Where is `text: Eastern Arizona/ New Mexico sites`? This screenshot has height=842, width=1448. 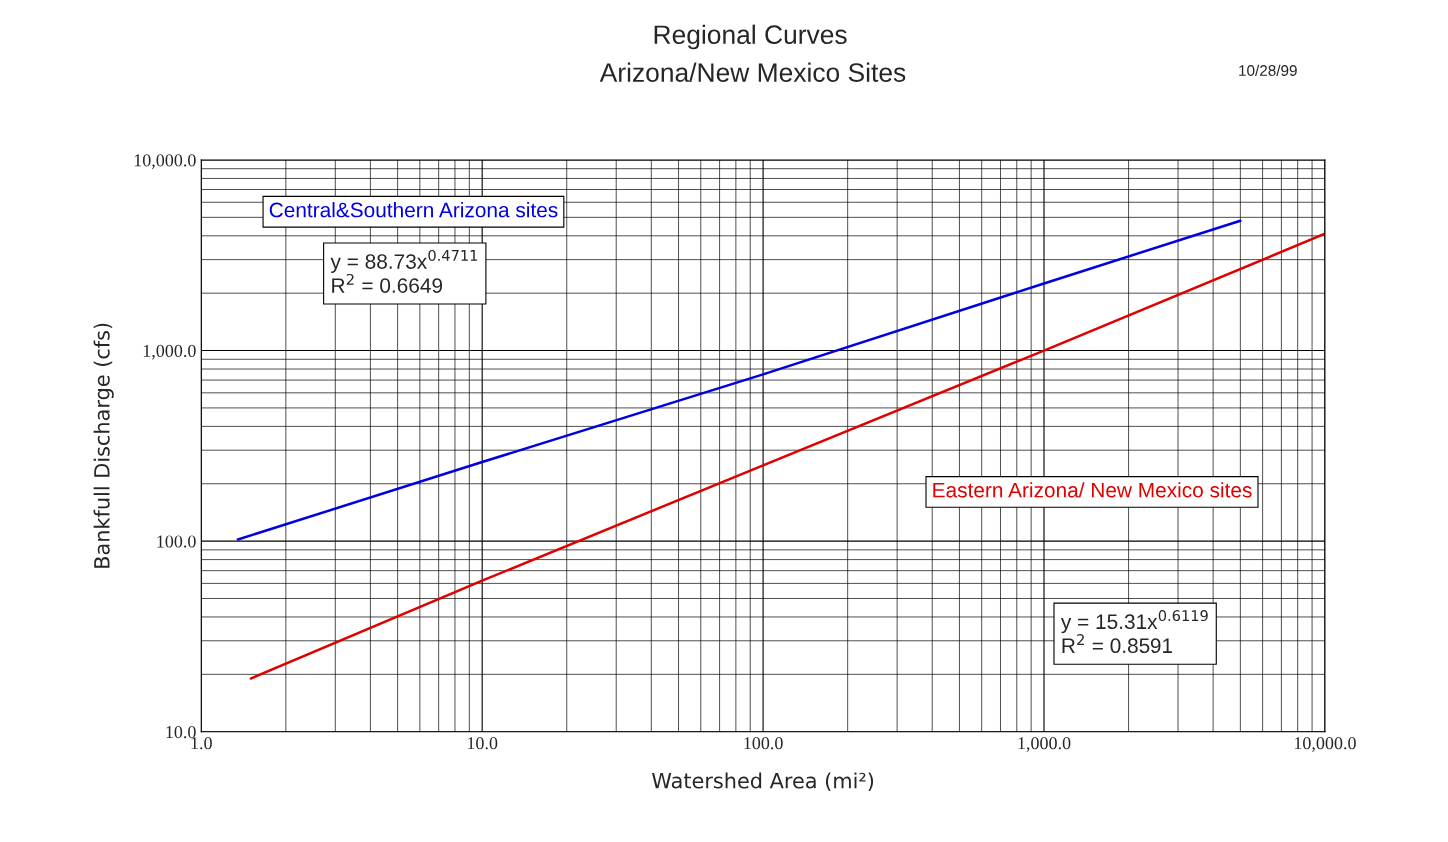
text: Eastern Arizona/ New Mexico sites is located at coordinates (1092, 490).